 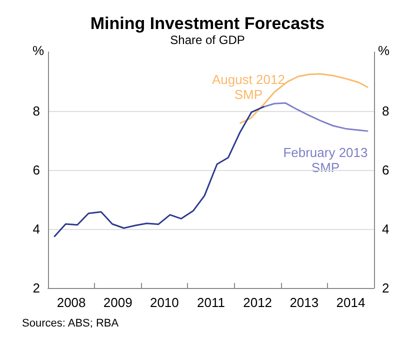 What do you see at coordinates (71, 302) in the screenshot?
I see `x-tick-label: 2008` at bounding box center [71, 302].